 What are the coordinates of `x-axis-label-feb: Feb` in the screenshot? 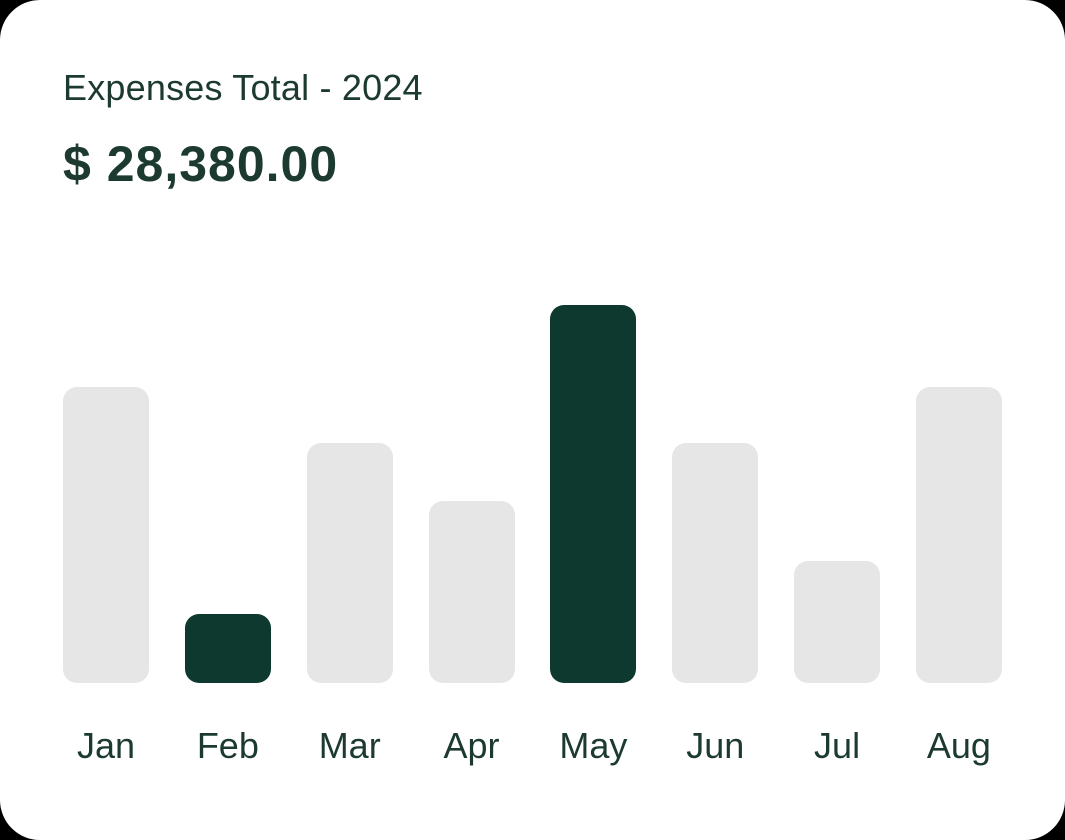 It's located at (227, 745).